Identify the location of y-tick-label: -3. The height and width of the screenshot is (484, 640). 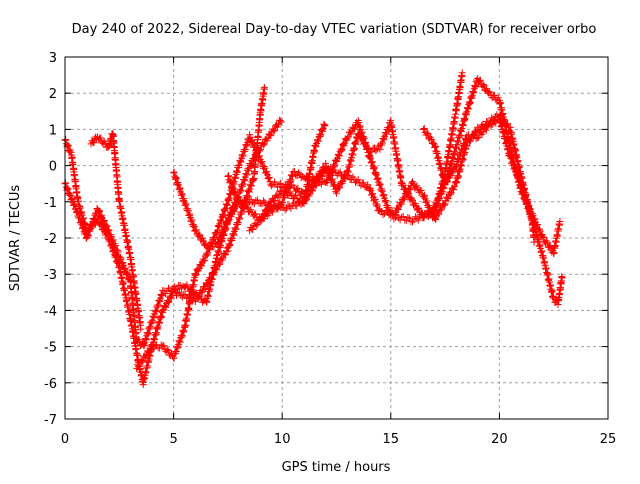
(50, 275).